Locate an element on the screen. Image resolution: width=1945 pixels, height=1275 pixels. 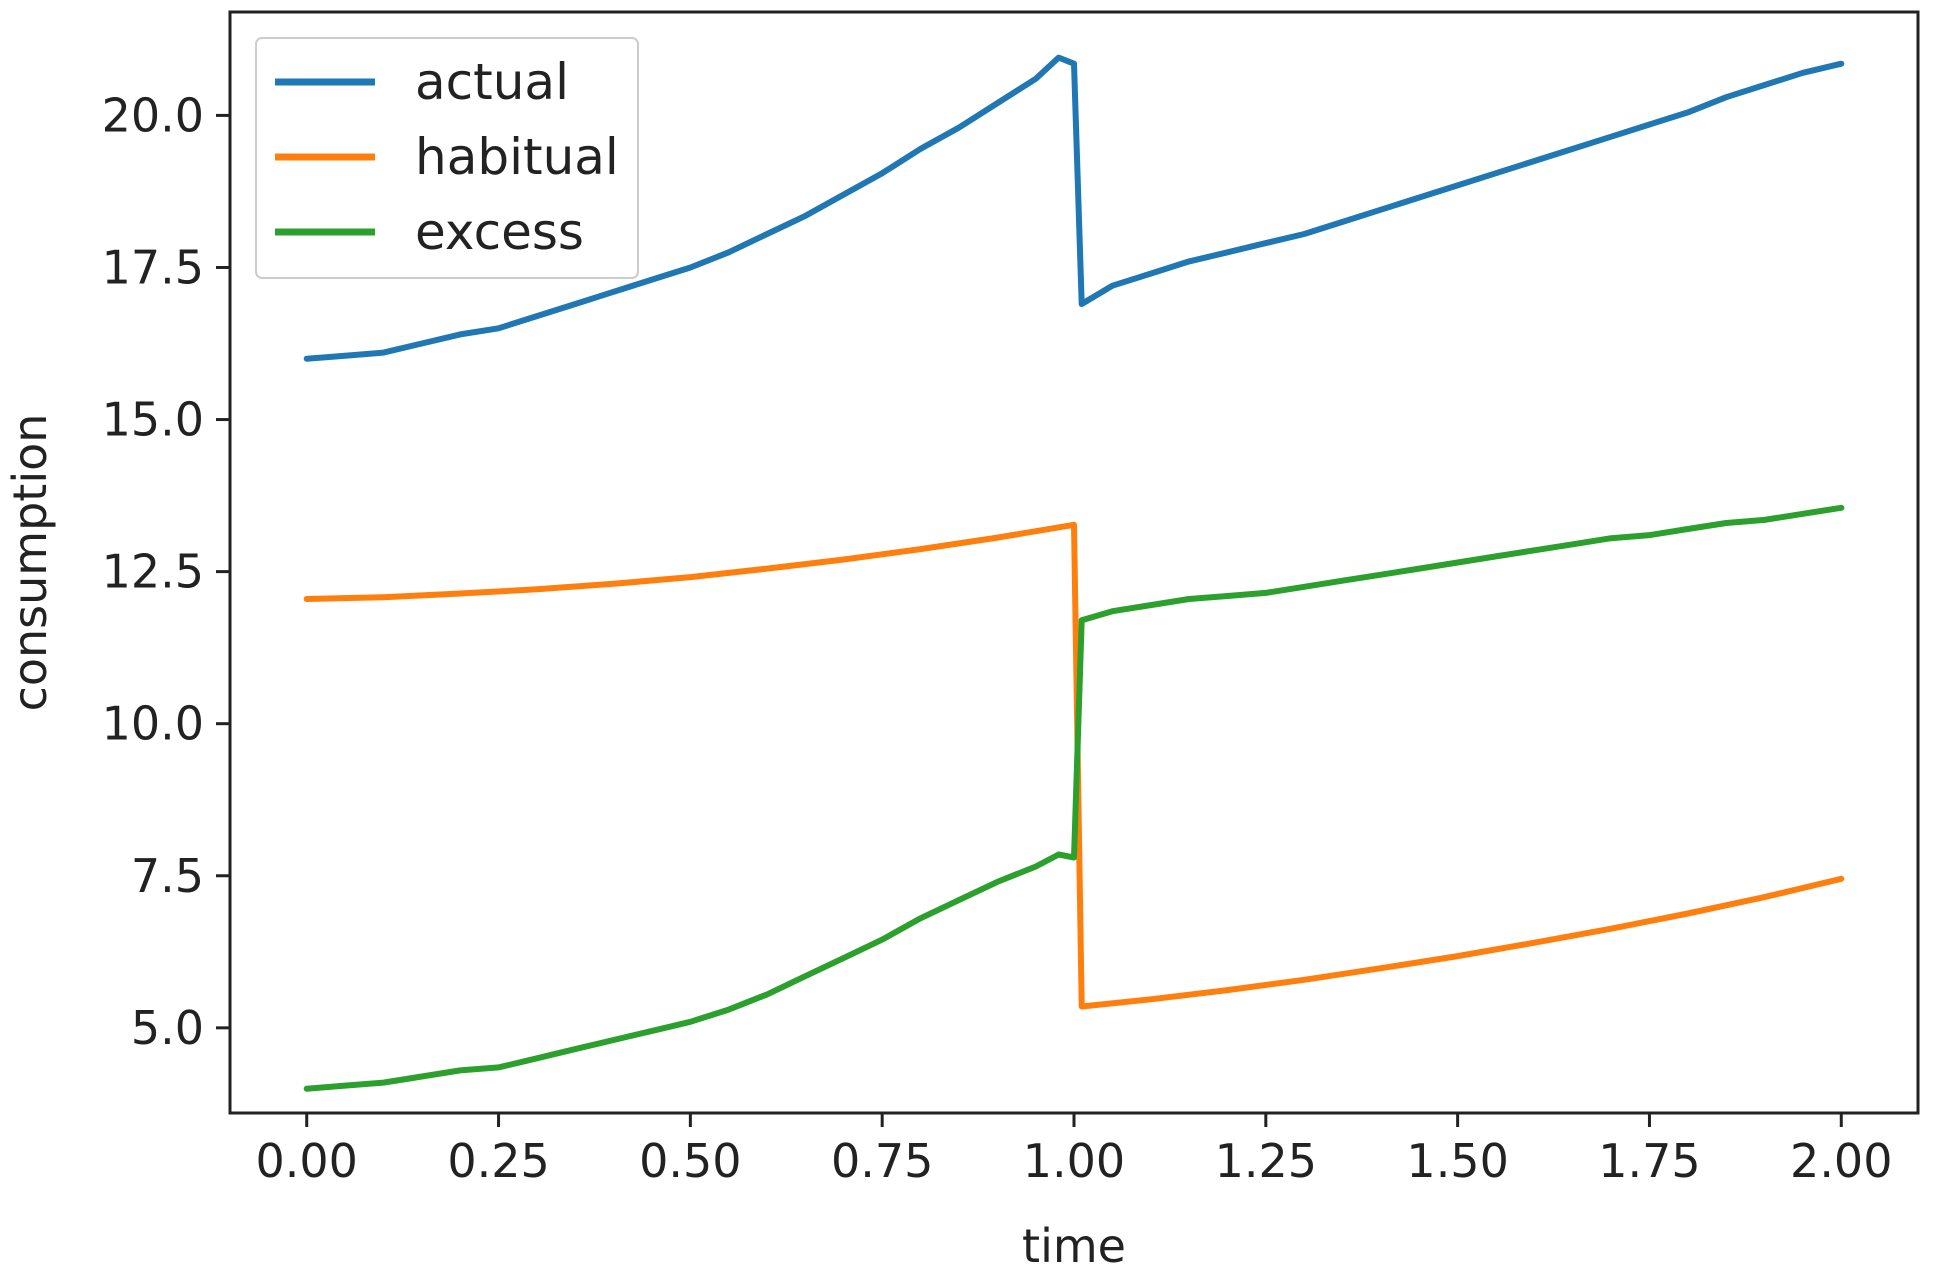
y-tick-label: 15.0 is located at coordinates (153, 420).